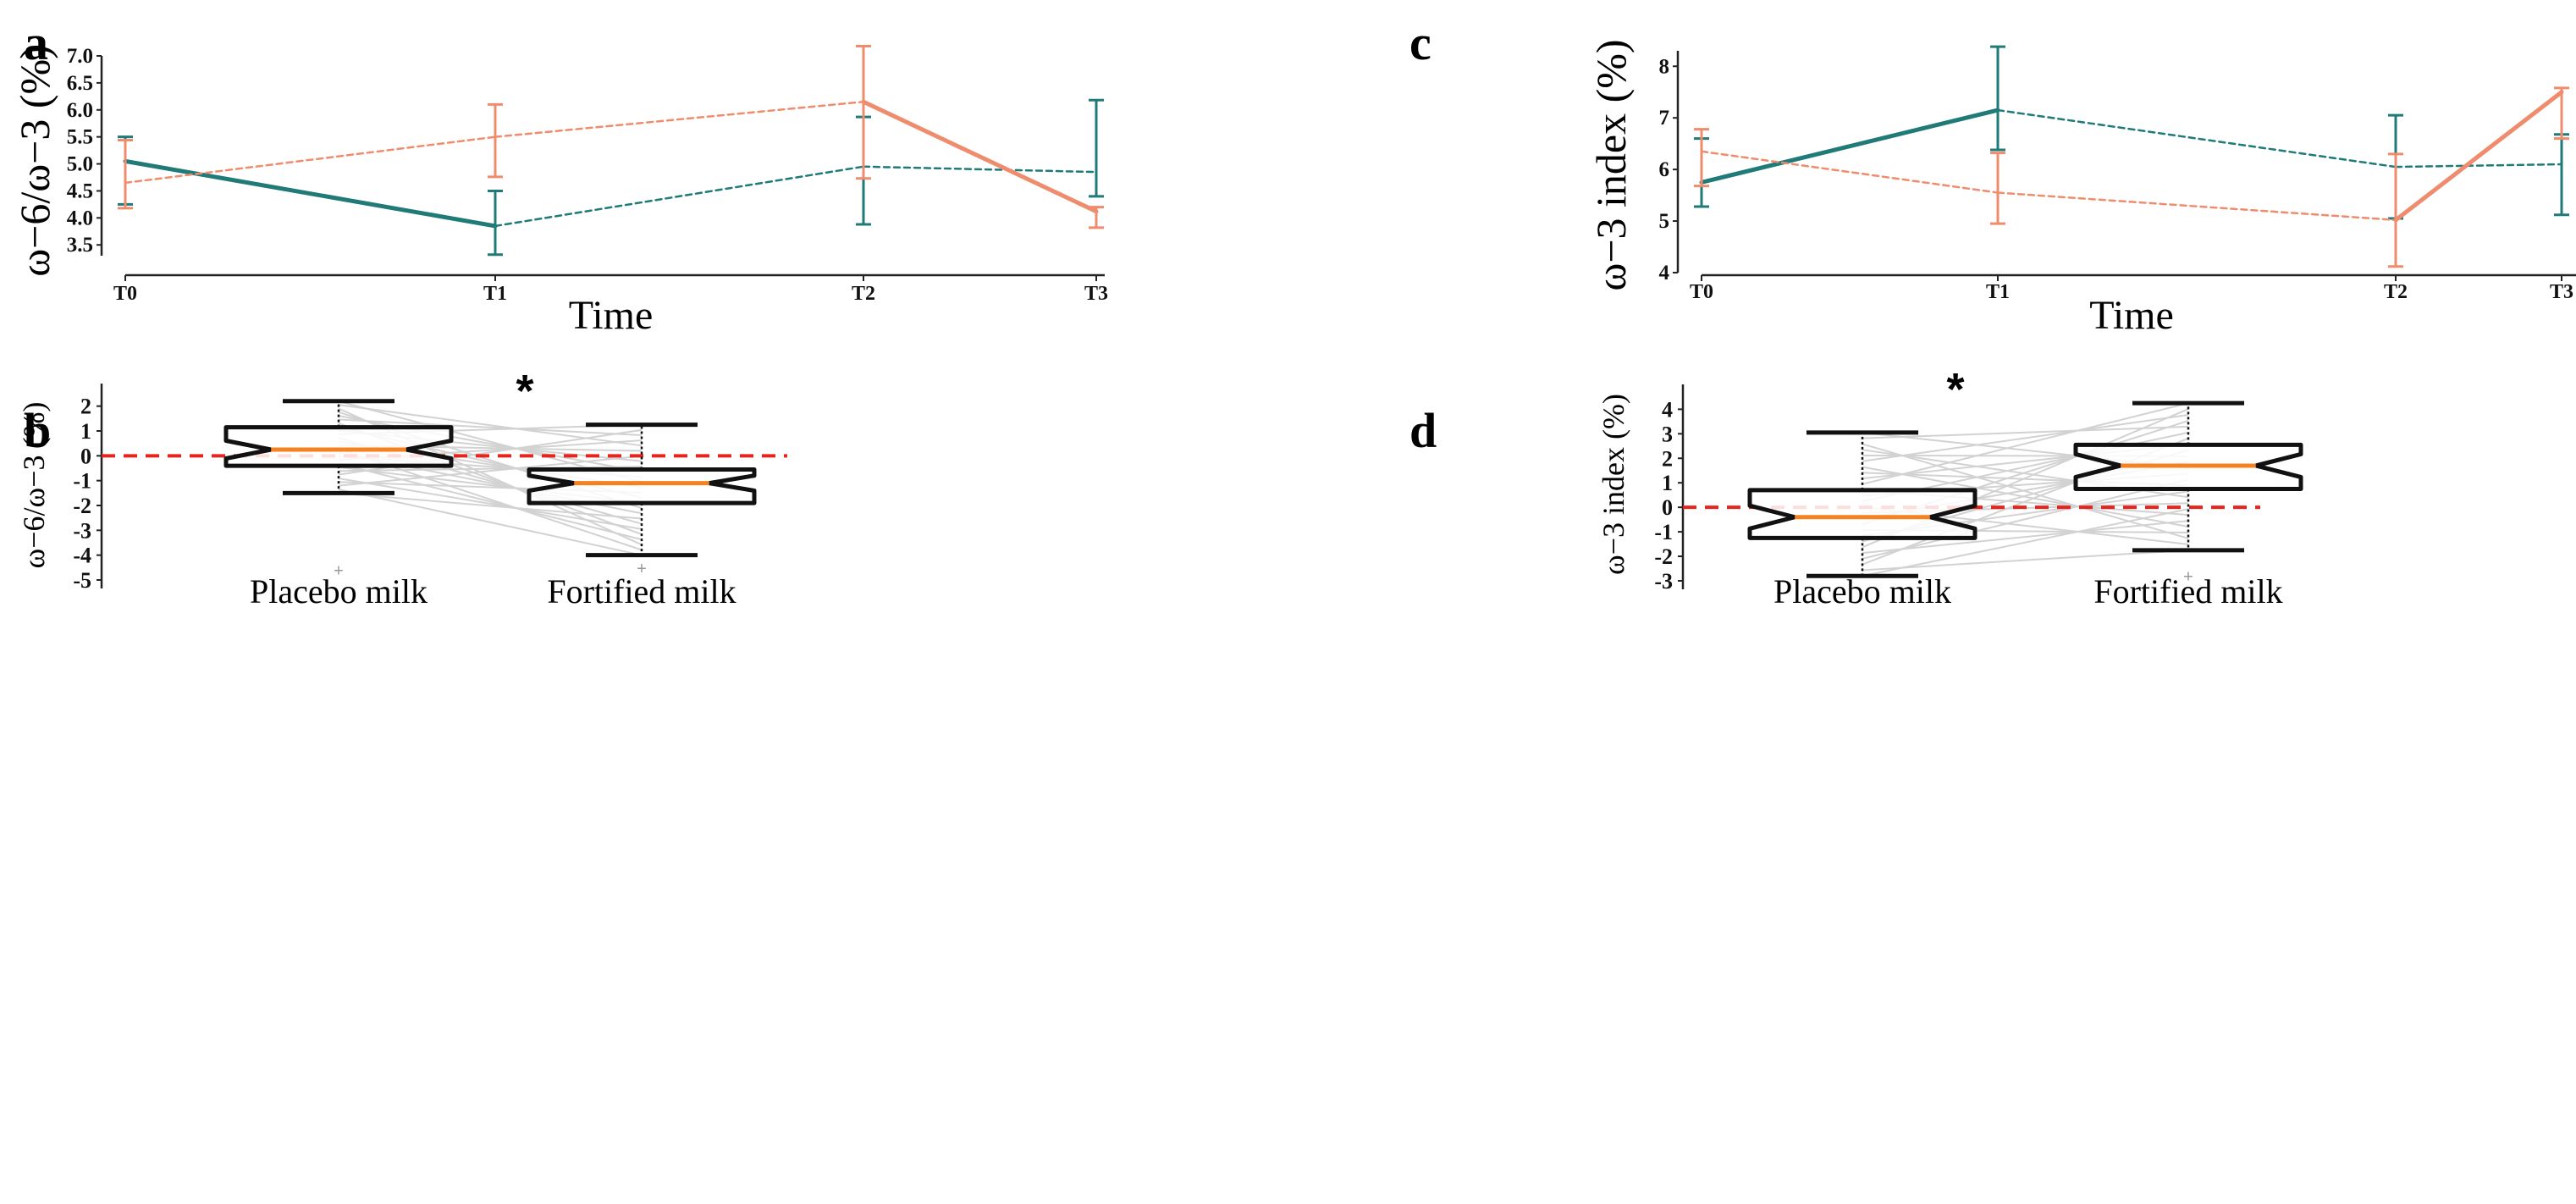  I want to click on panel-c: c 4 5 6 7 8 T0 T1 T2 T3 Time ω−3 index (%), so click(1992, 176).